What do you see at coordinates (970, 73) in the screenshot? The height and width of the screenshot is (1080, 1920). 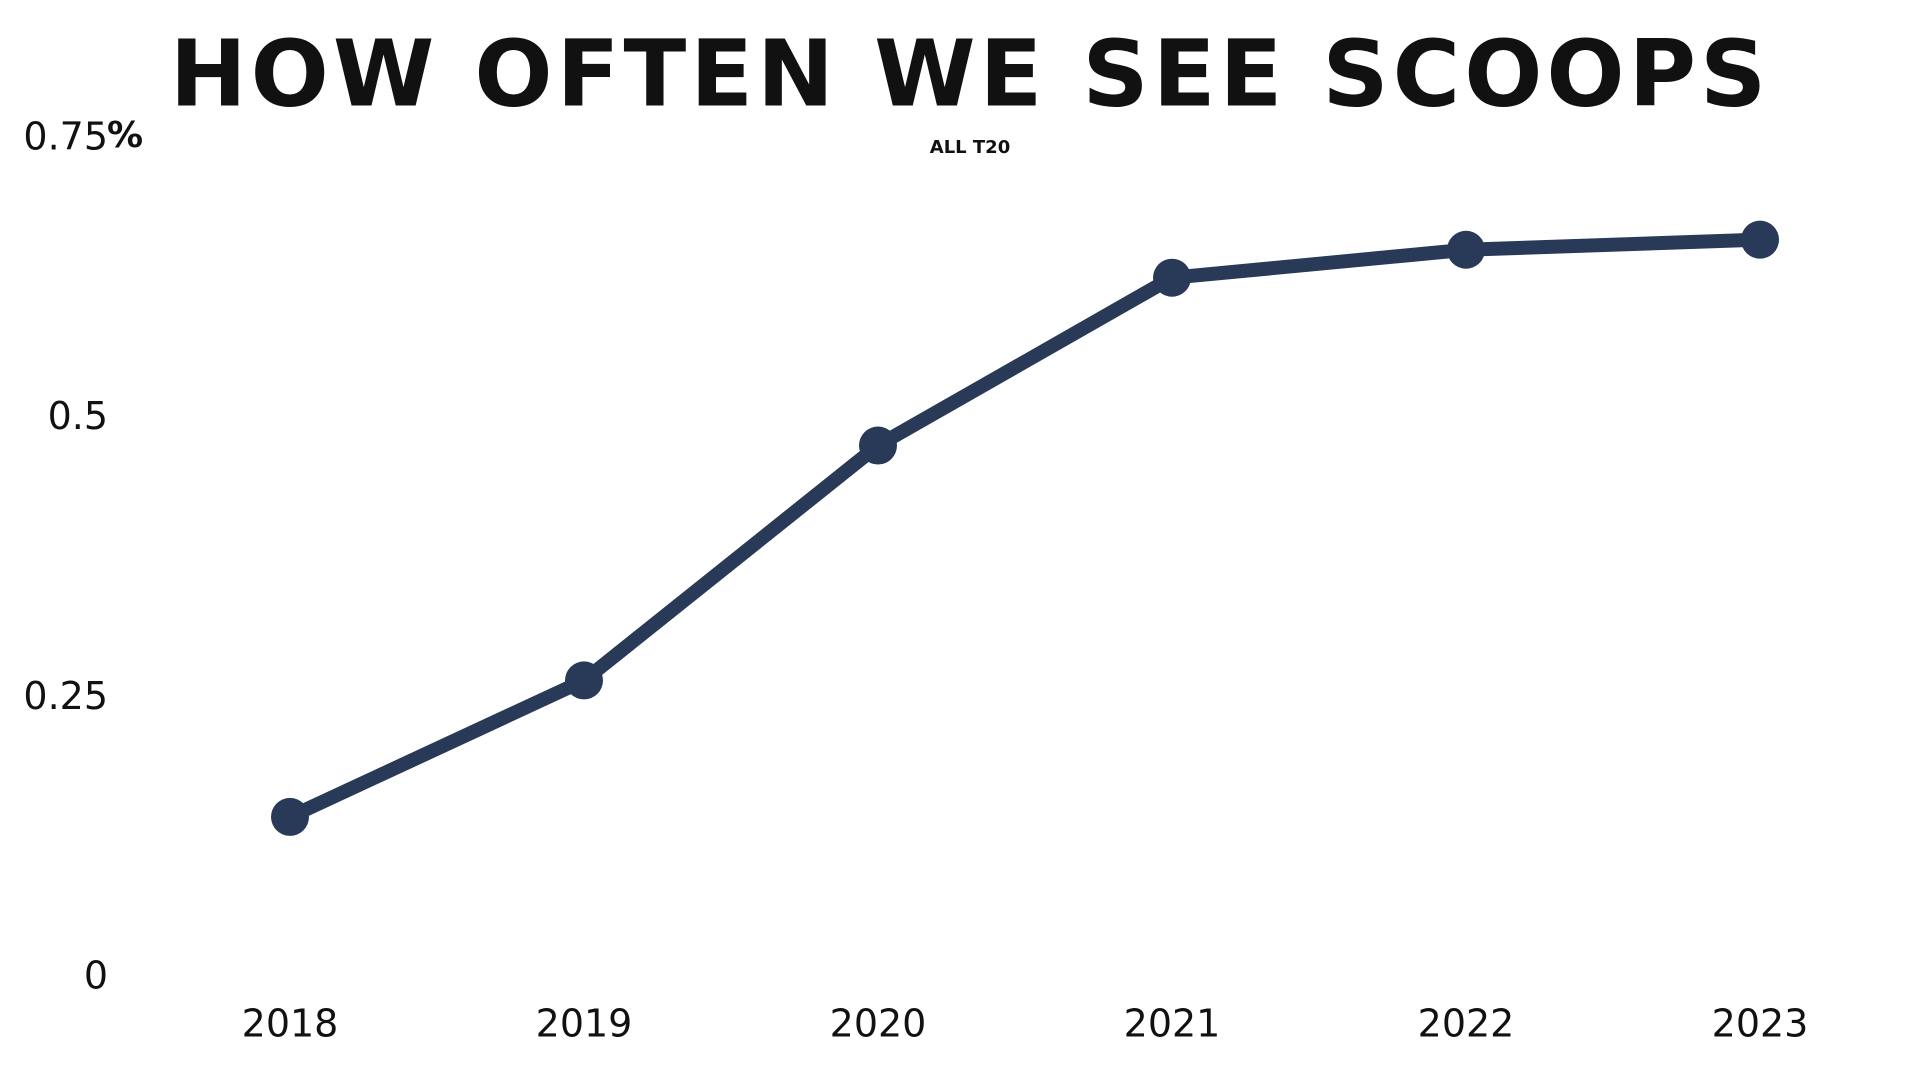 I see `chart-title: HOW OFTEN WE SEE SCOOPS` at bounding box center [970, 73].